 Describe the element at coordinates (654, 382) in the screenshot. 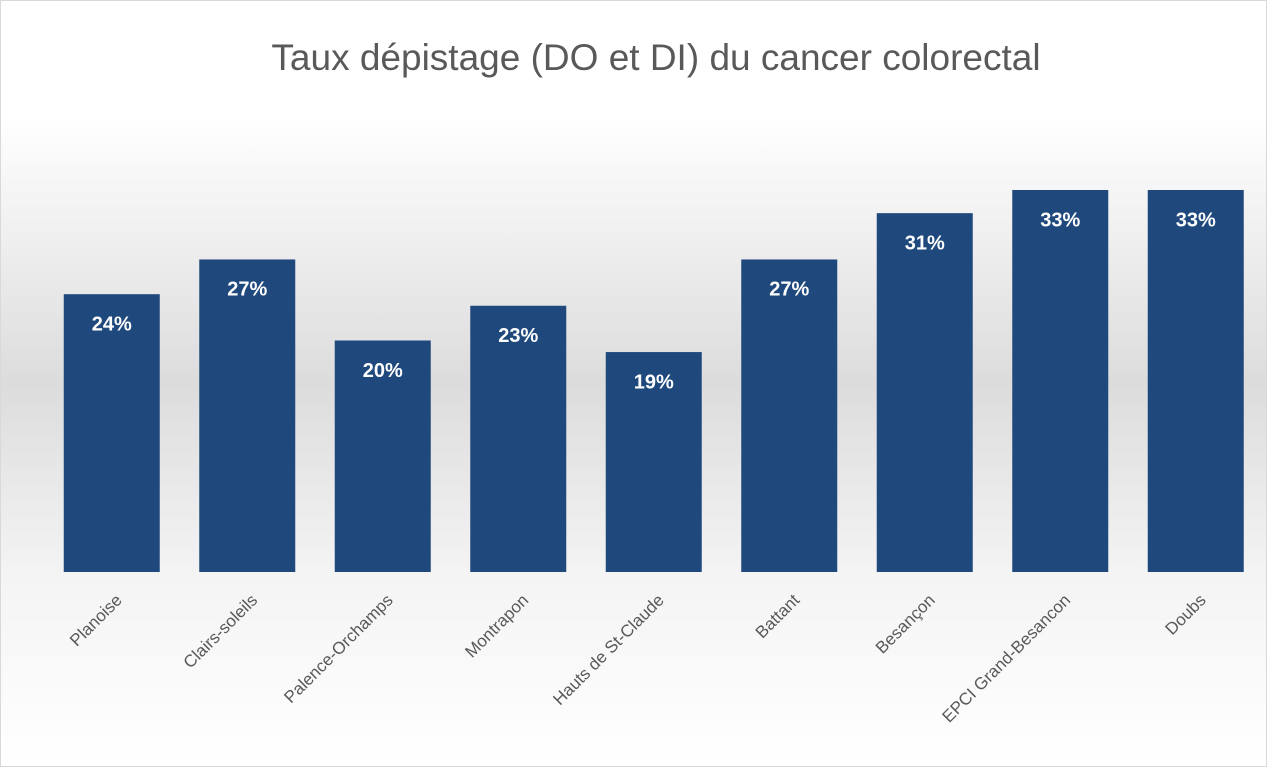

I see `data-label: 19%` at that location.